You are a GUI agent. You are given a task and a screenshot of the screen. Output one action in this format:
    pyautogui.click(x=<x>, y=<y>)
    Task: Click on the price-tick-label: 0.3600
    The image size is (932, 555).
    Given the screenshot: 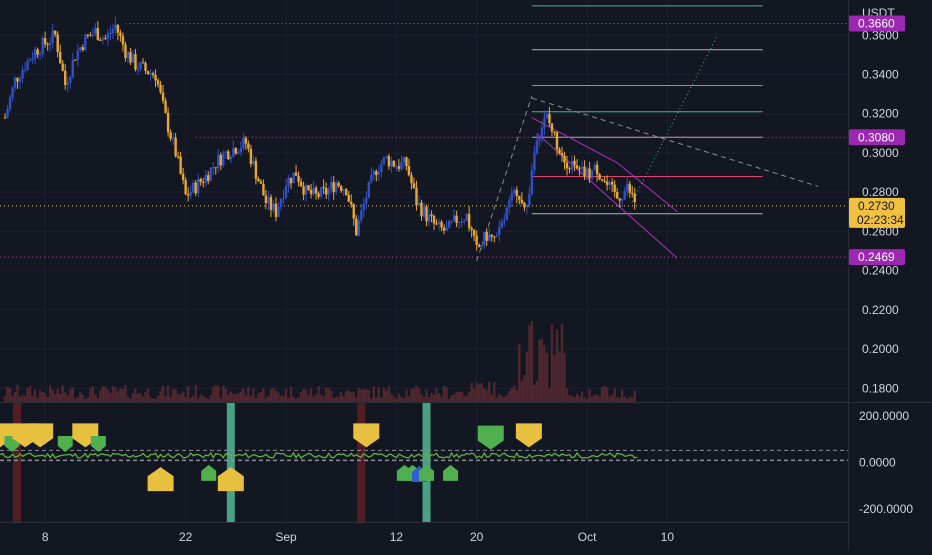 What is the action you would take?
    pyautogui.click(x=880, y=35)
    